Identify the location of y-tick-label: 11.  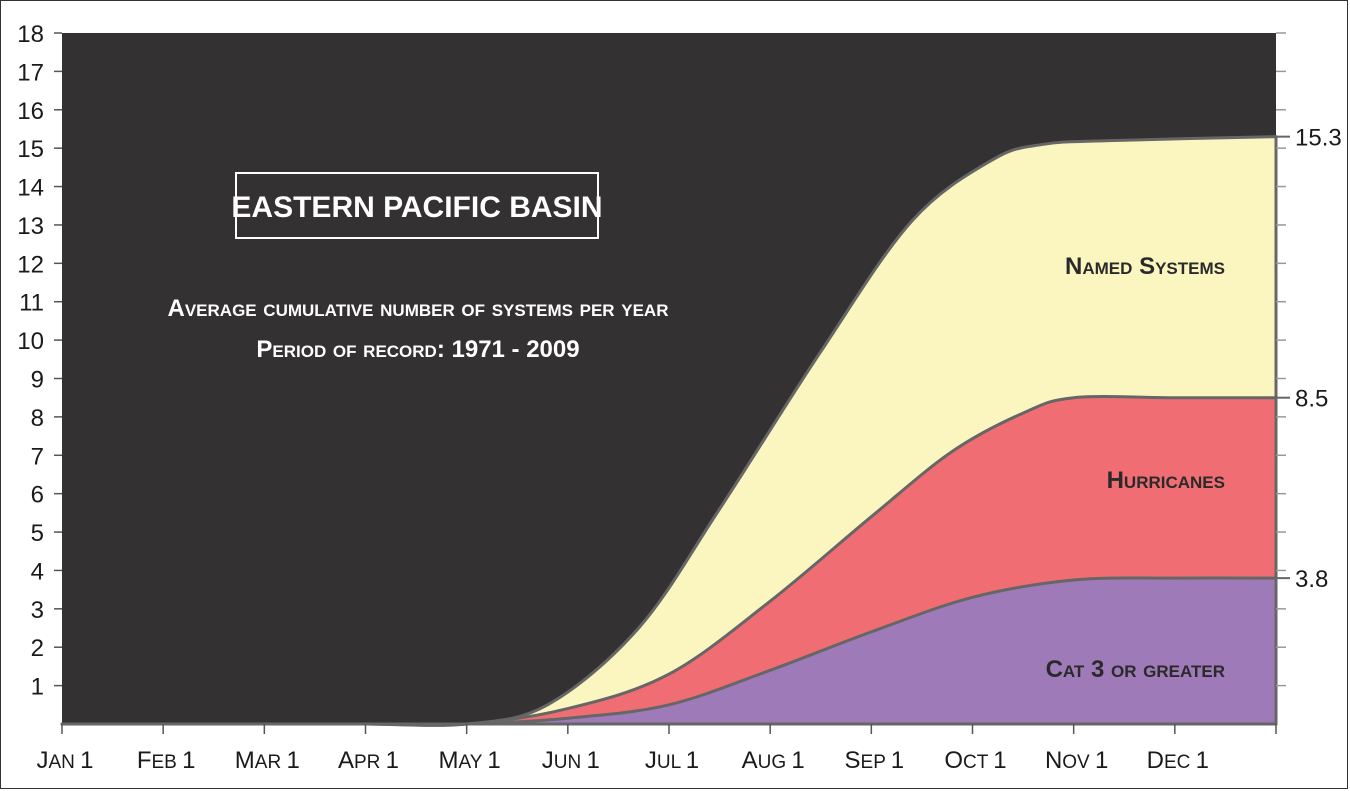
(31, 303).